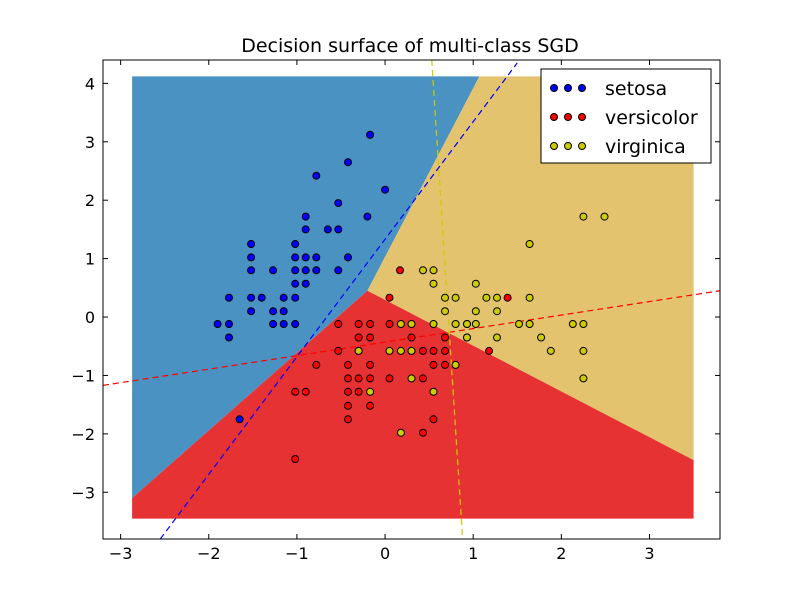 This screenshot has width=800, height=600. Describe the element at coordinates (626, 116) in the screenshot. I see `legend: setosa versicolor virginica` at that location.